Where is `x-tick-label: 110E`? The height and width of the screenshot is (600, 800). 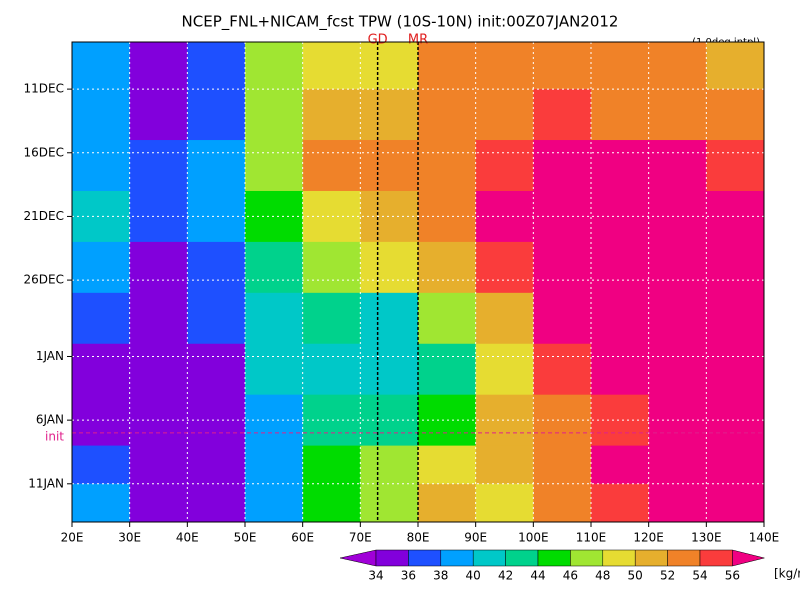 x-tick-label: 110E is located at coordinates (591, 538).